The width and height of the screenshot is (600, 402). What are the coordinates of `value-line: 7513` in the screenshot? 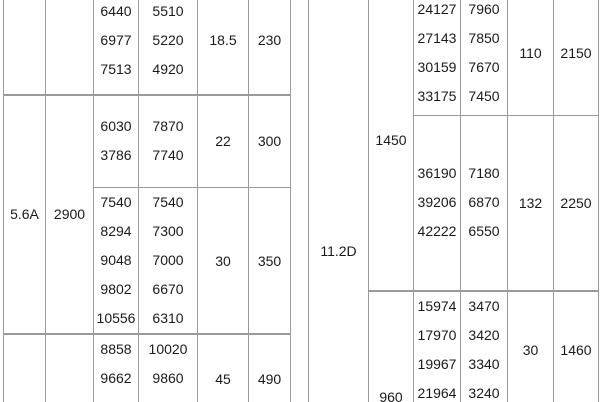 It's located at (116, 68).